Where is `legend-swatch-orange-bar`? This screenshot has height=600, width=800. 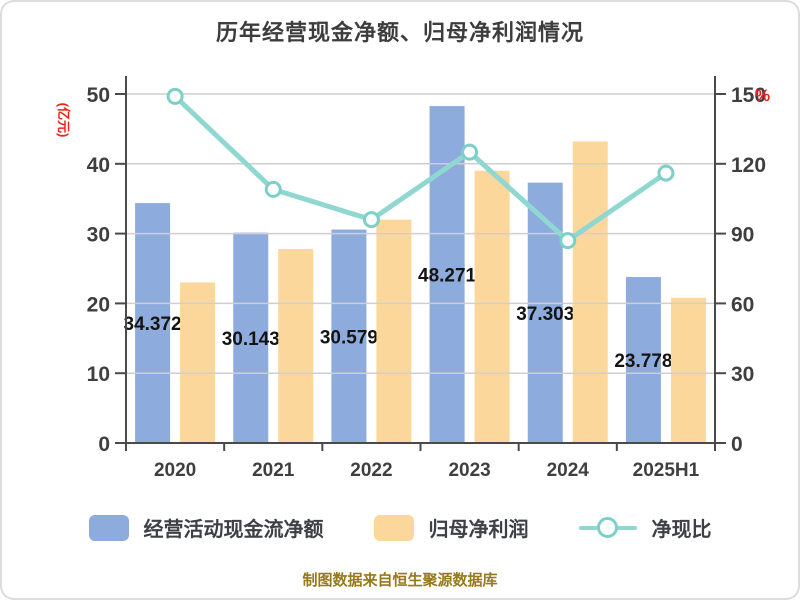
legend-swatch-orange-bar is located at coordinates (393, 527).